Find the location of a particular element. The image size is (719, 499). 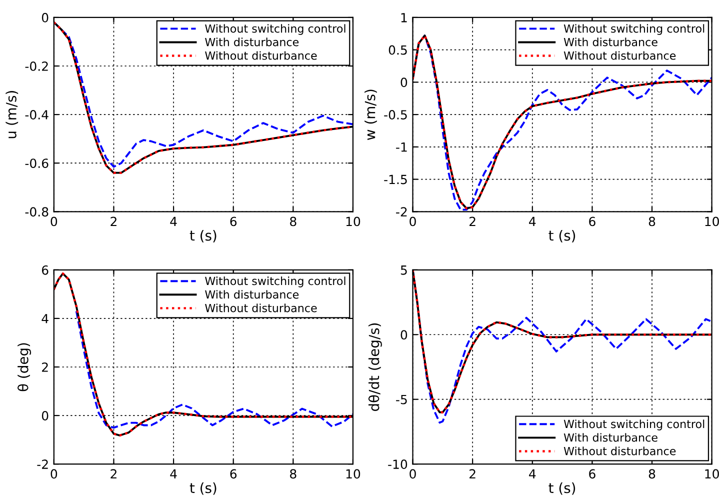

y-tick-label: -1 is located at coordinates (401, 147).